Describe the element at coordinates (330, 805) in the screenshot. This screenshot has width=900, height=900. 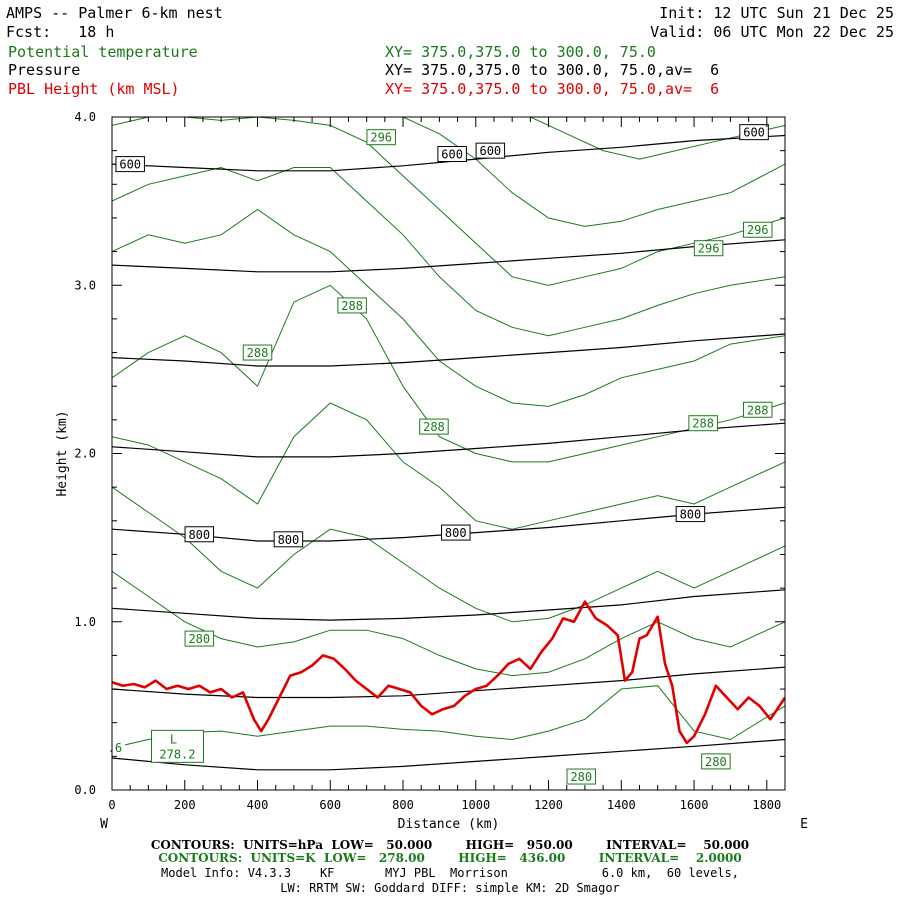
I see `x-tick-label: 600` at that location.